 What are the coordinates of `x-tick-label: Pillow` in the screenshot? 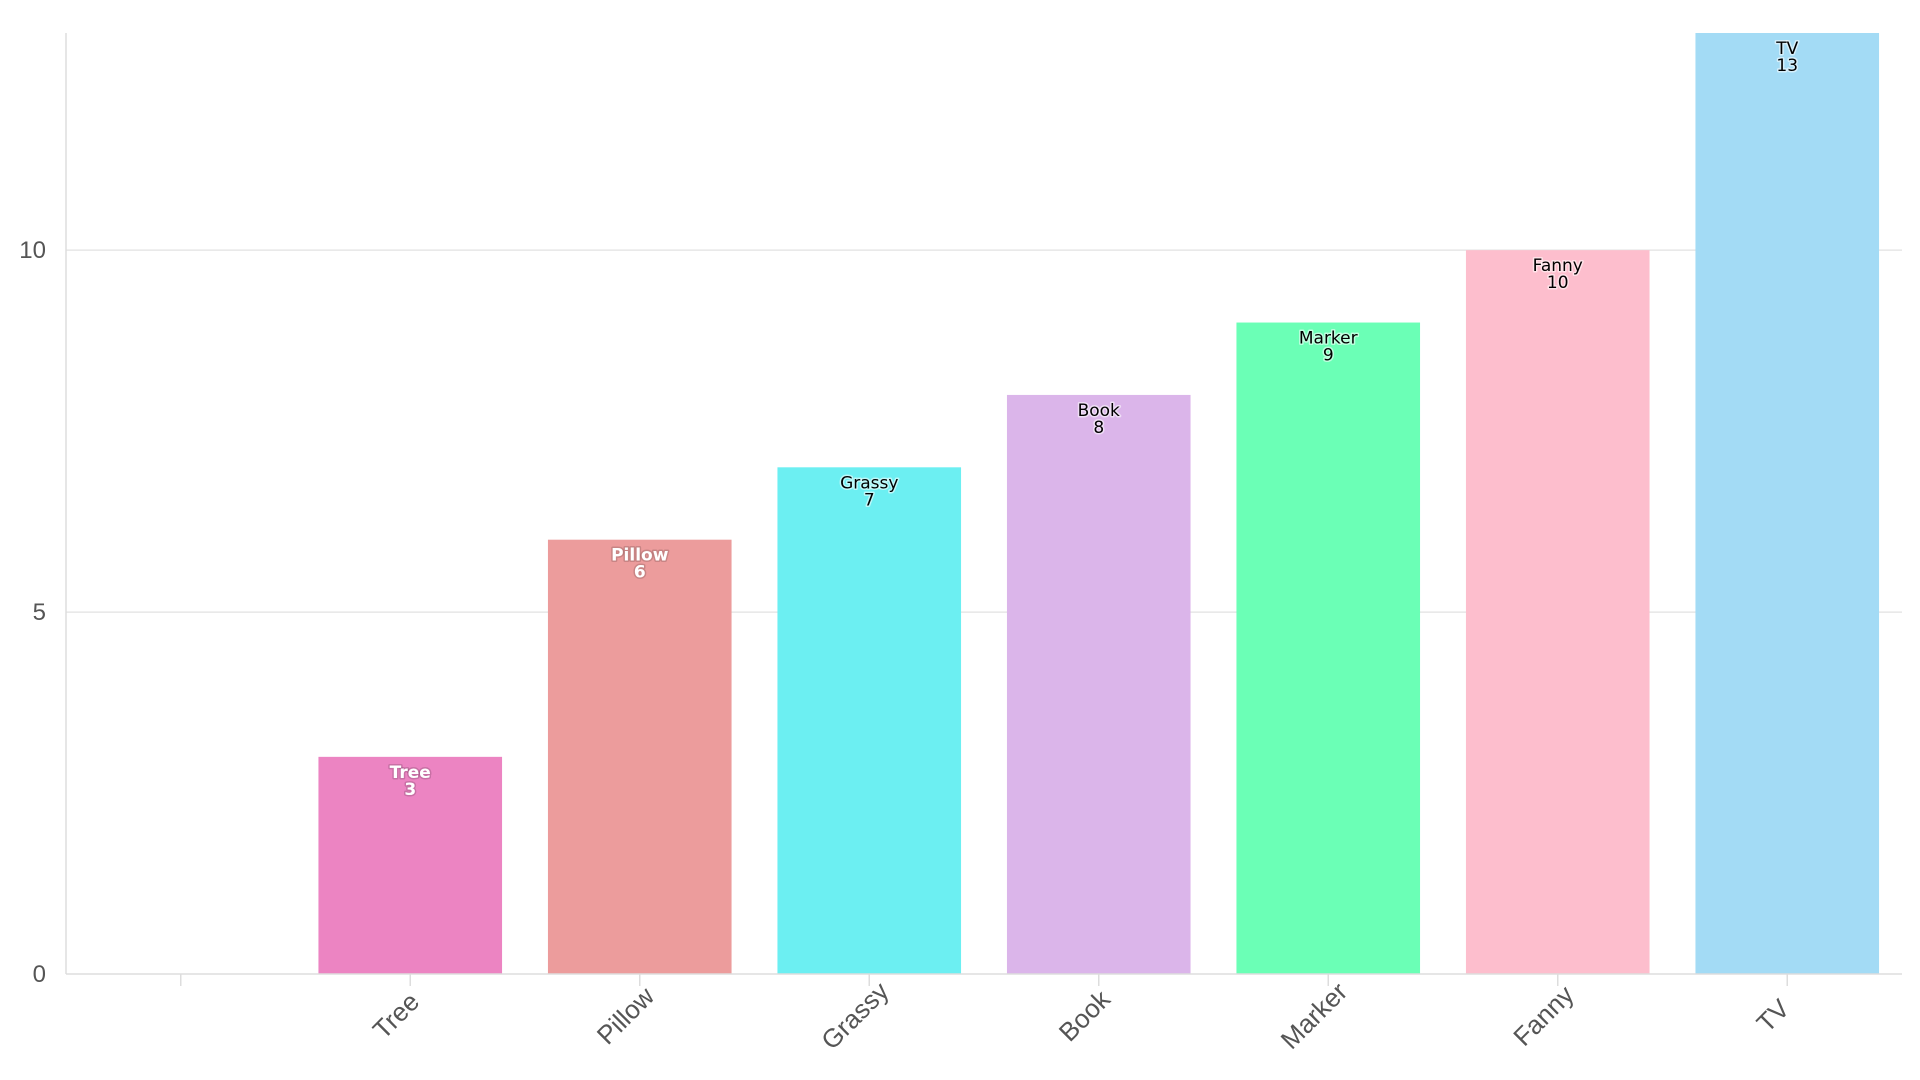 It's located at (625, 1015).